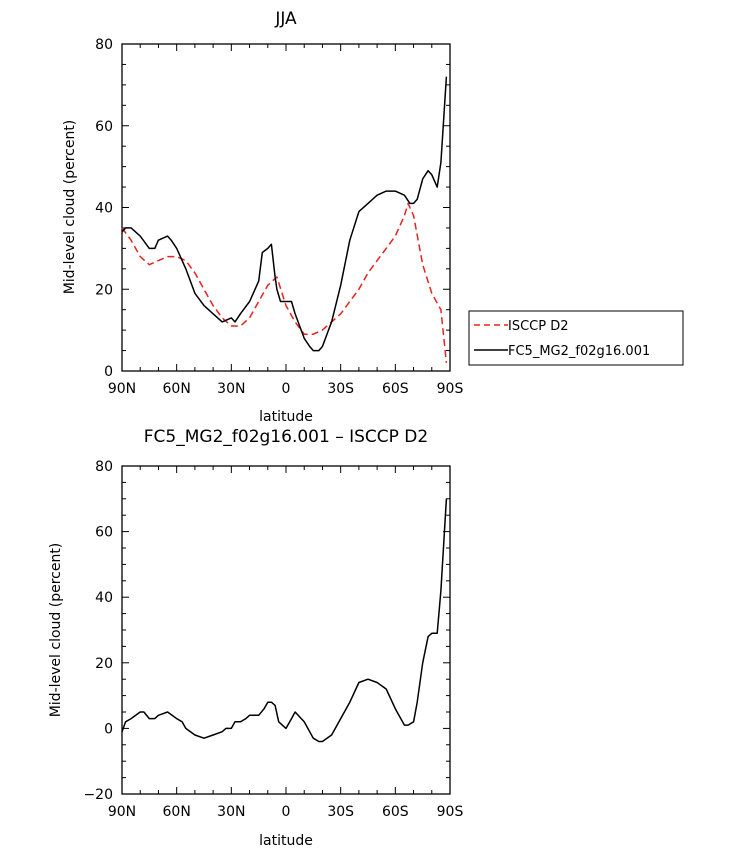 The image size is (733, 851). I want to click on legend-box, so click(576, 338).